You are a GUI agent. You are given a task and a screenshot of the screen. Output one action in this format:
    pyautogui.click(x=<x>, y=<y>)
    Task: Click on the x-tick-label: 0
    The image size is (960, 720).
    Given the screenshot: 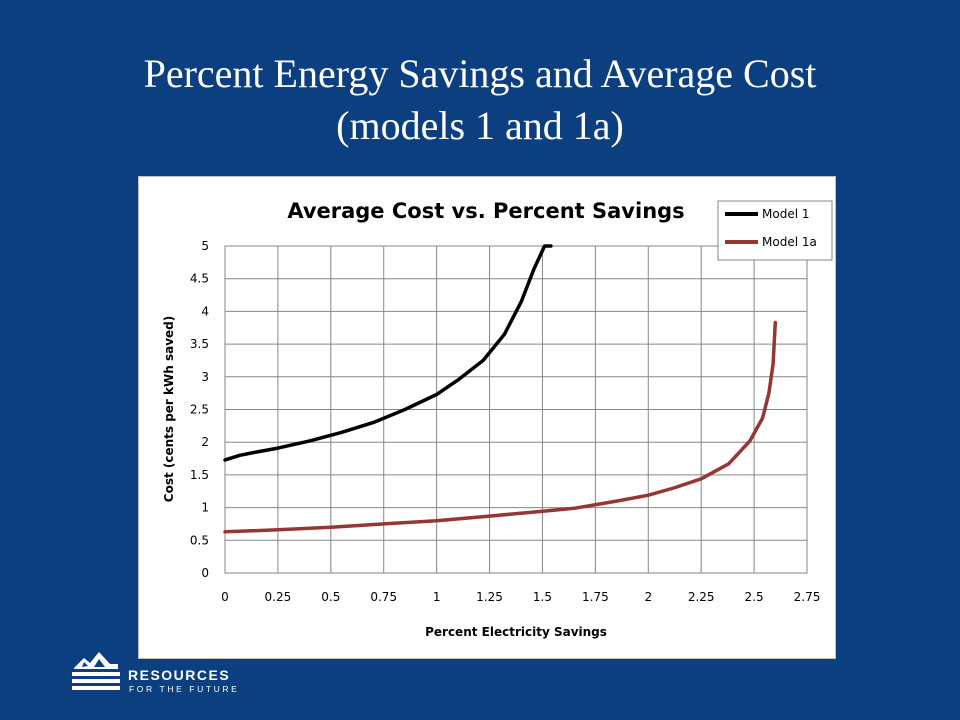 What is the action you would take?
    pyautogui.click(x=225, y=597)
    